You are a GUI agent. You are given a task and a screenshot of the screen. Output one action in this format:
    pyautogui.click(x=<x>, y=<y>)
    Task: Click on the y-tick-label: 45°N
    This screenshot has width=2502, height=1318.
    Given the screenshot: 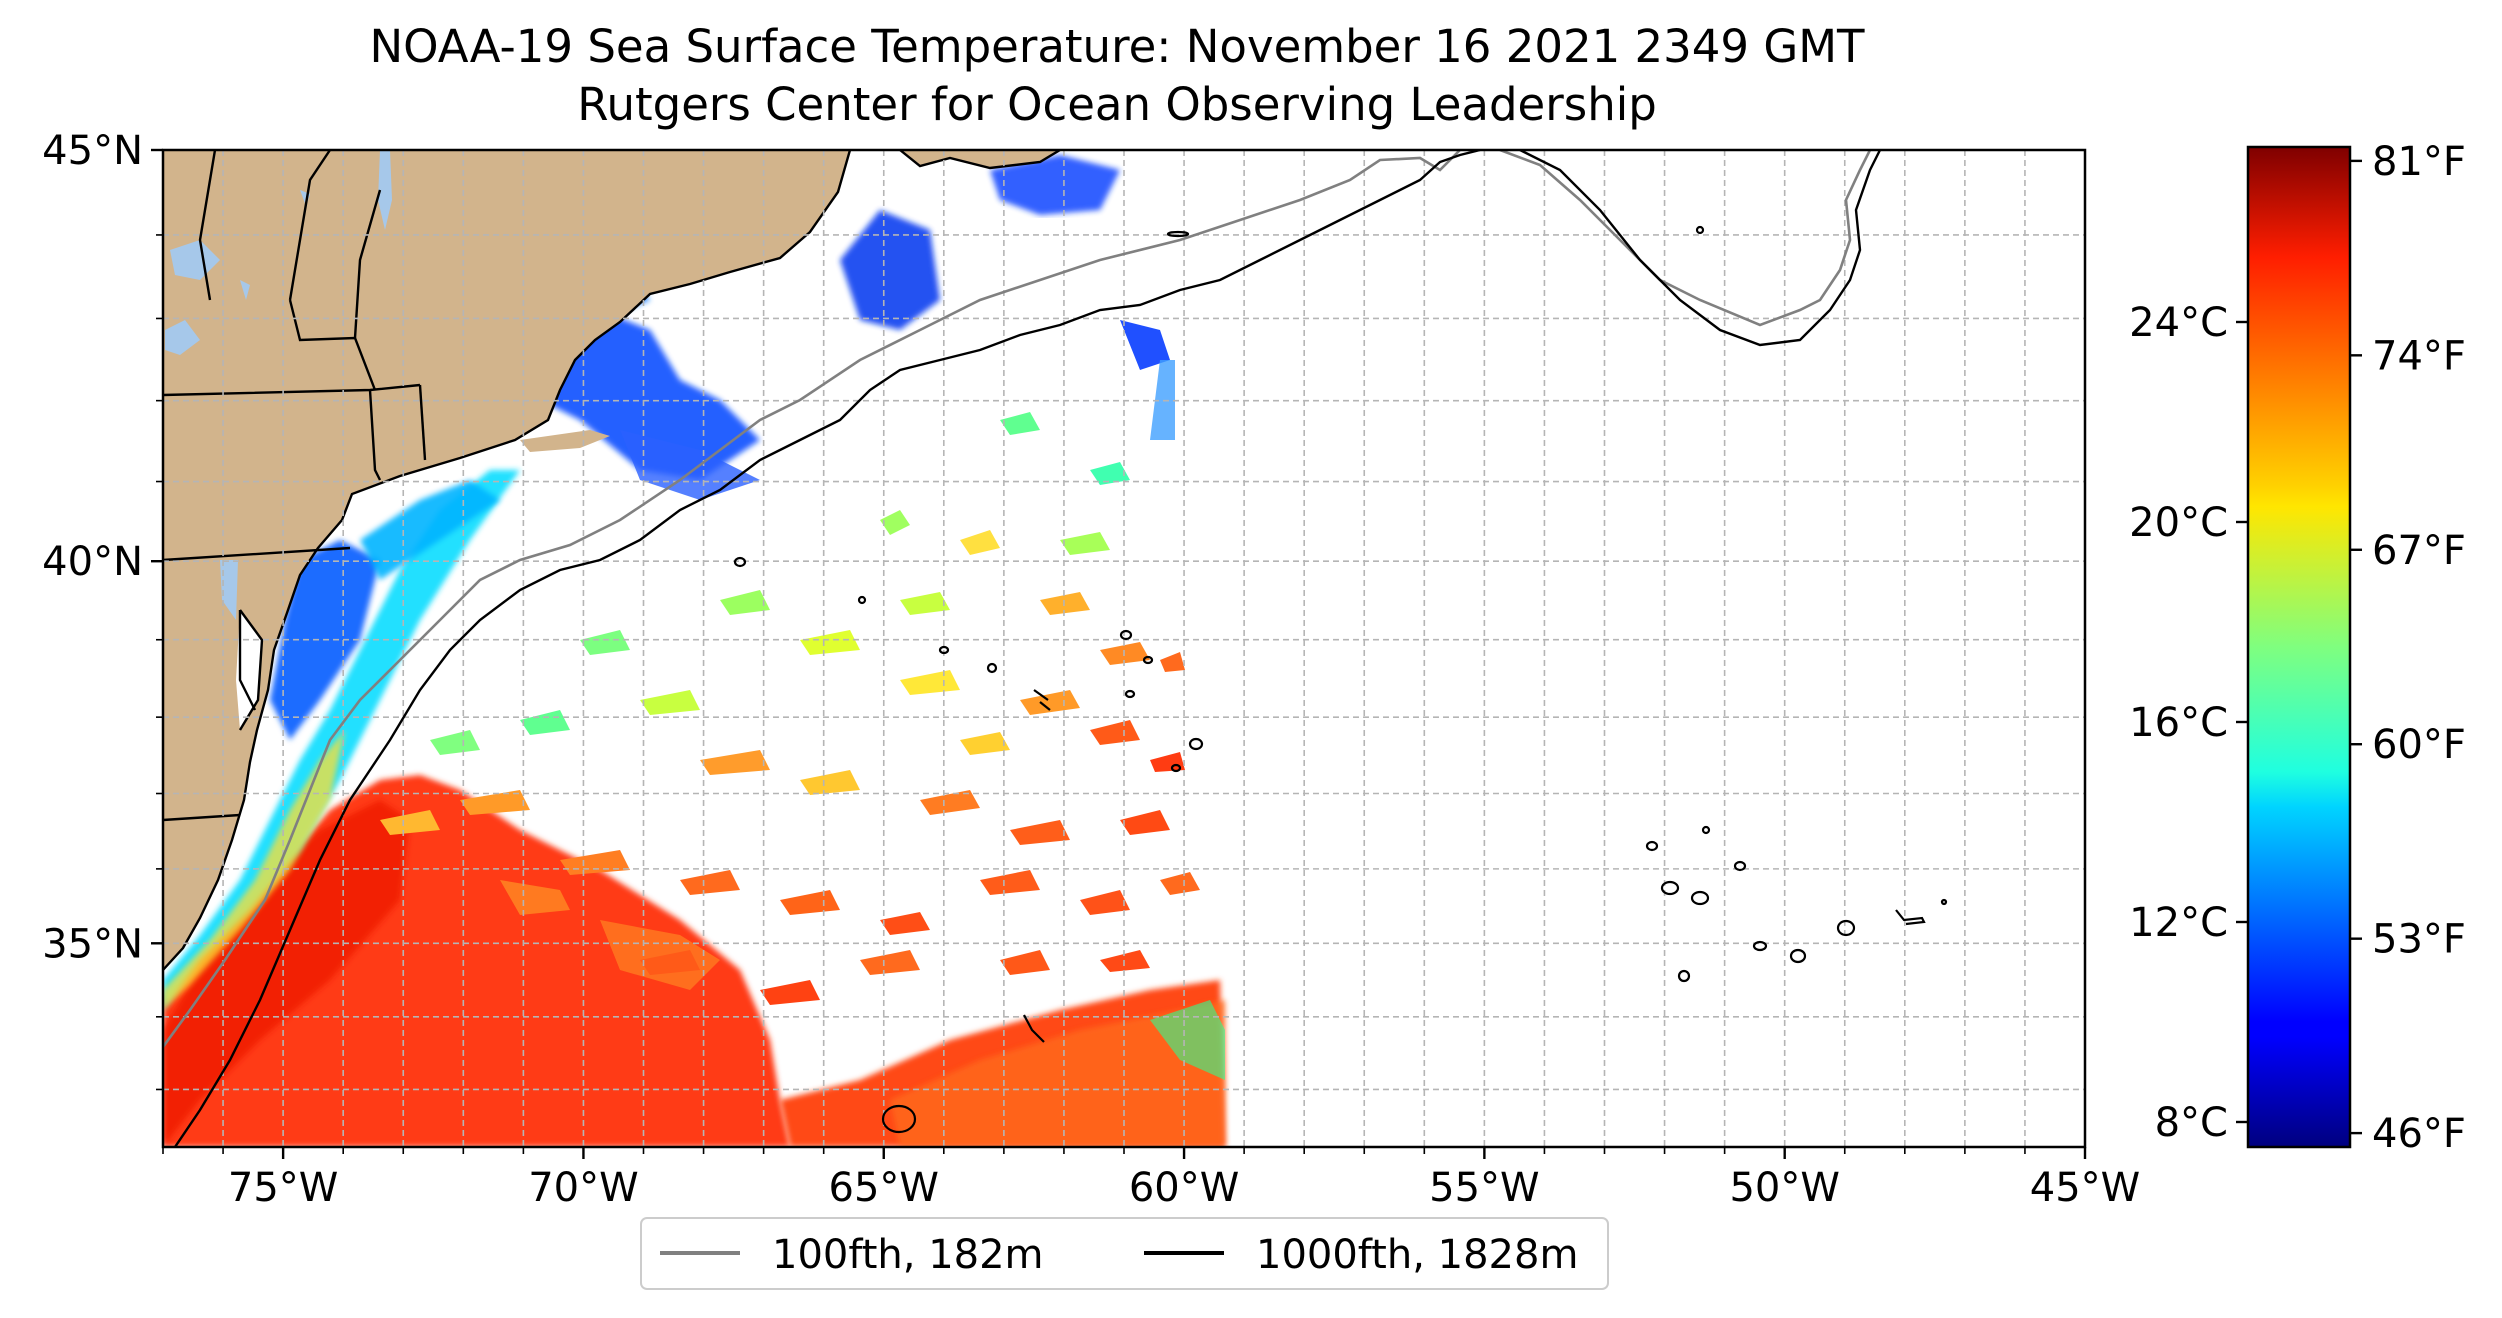 What is the action you would take?
    pyautogui.click(x=92, y=151)
    